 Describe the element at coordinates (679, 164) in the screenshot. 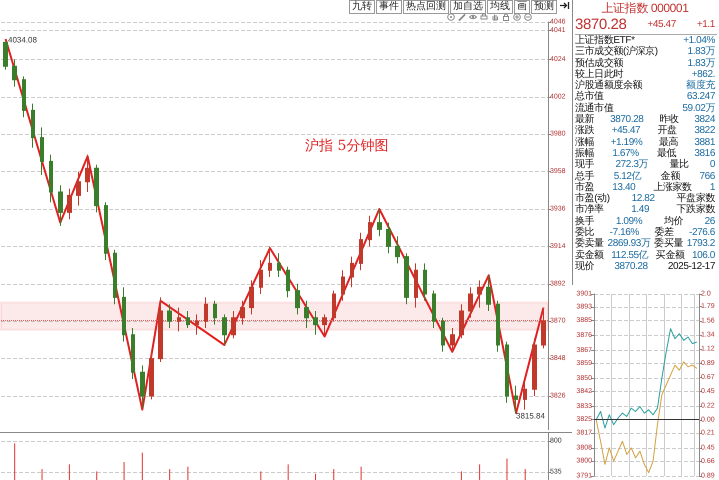

I see `text: 量比` at that location.